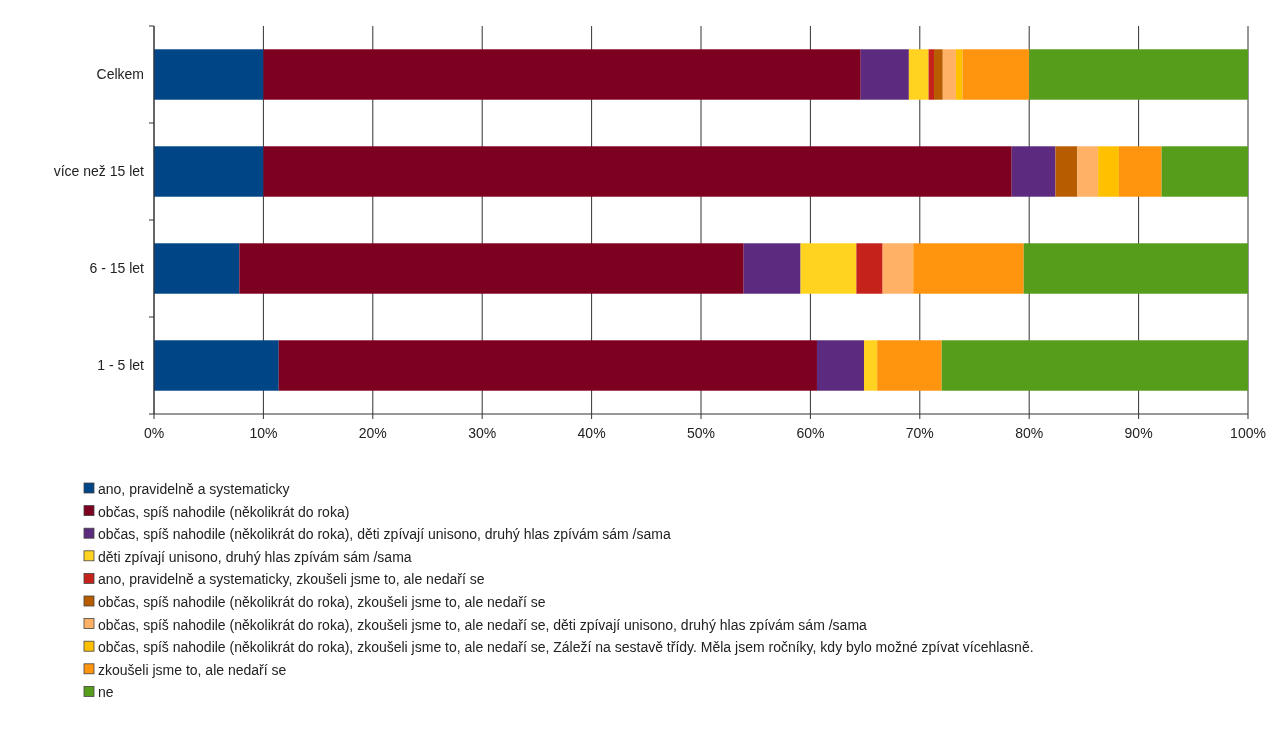 Image resolution: width=1285 pixels, height=731 pixels. Describe the element at coordinates (224, 511) in the screenshot. I see `legend-label: občas, spíš nahodile (několikrát do roka)` at that location.